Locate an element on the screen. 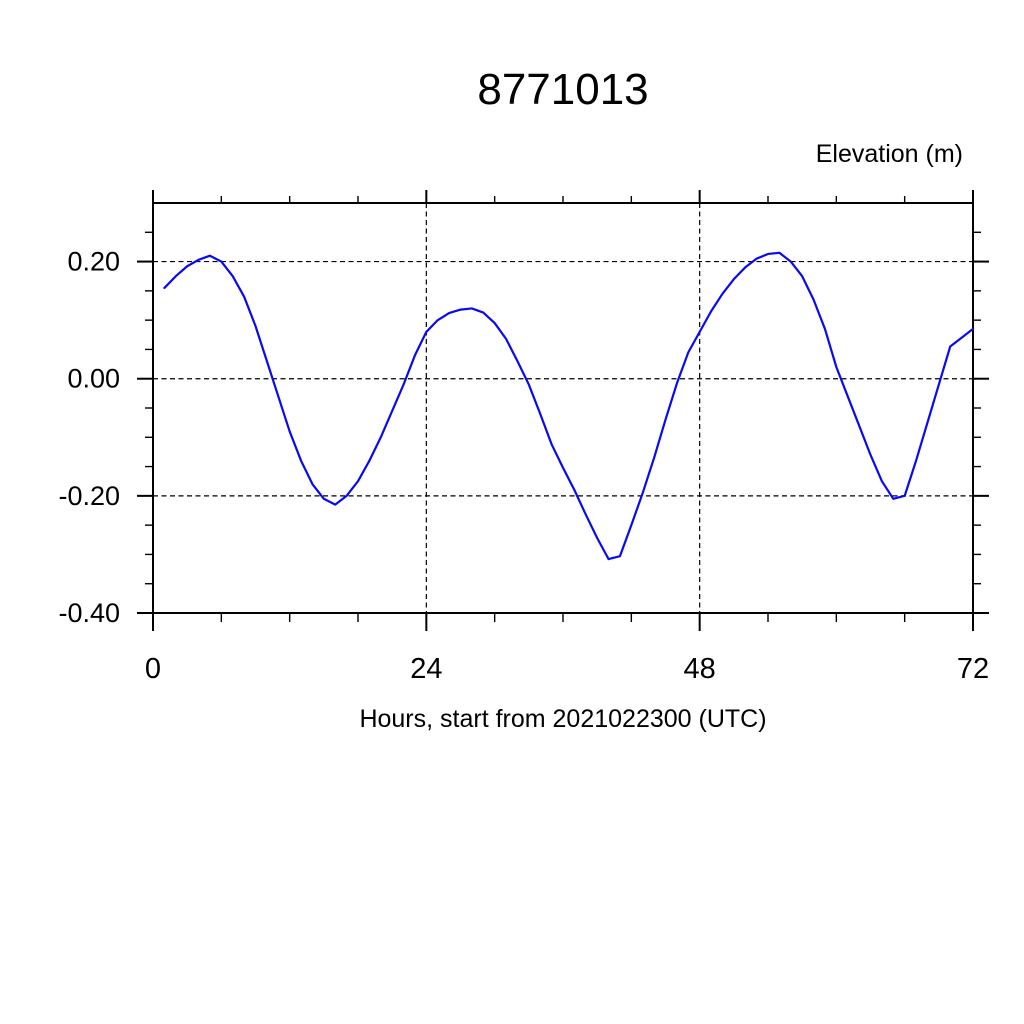 The width and height of the screenshot is (1024, 1024). chart-title: 8771013 is located at coordinates (562, 89).